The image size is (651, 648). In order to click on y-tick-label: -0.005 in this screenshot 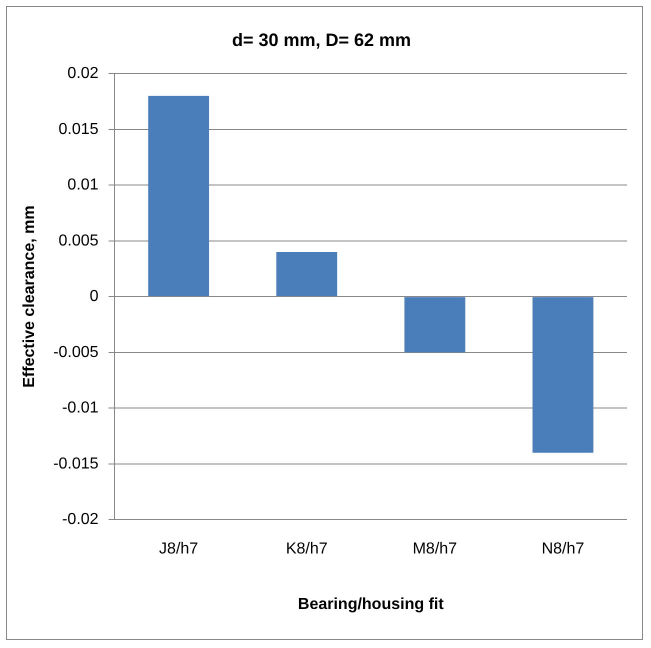, I will do `click(76, 352)`.